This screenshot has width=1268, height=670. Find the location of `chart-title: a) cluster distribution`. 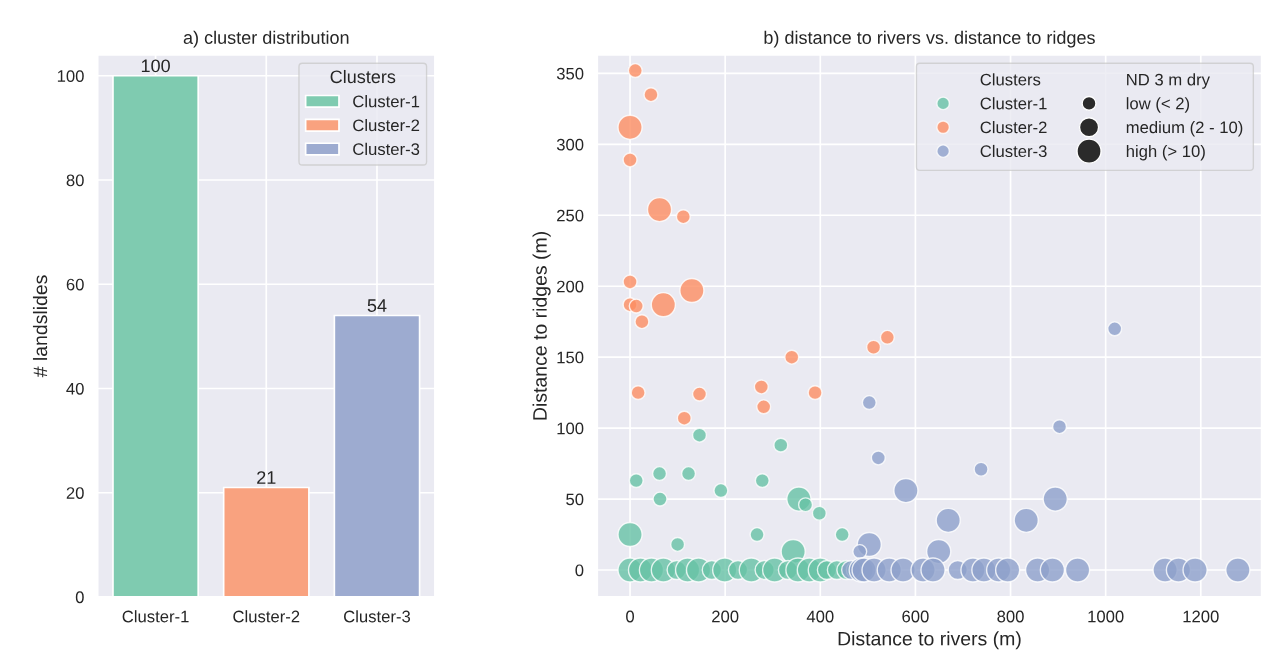

chart-title: a) cluster distribution is located at coordinates (266, 39).